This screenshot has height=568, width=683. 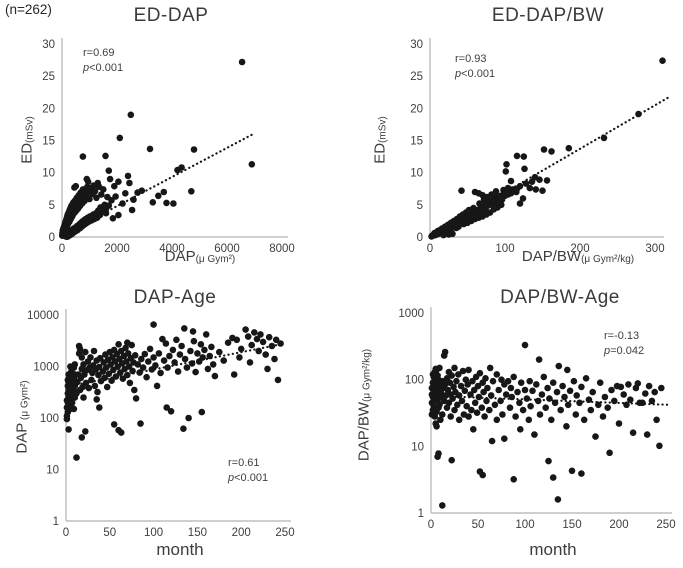 What do you see at coordinates (153, 533) in the screenshot?
I see `x-tick-label: 100` at bounding box center [153, 533].